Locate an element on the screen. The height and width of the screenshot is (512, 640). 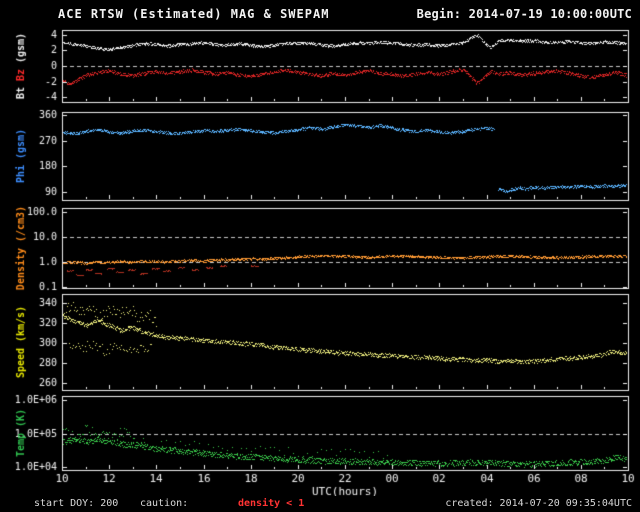
start-doy-label: start DOY: 200 is located at coordinates (76, 503).